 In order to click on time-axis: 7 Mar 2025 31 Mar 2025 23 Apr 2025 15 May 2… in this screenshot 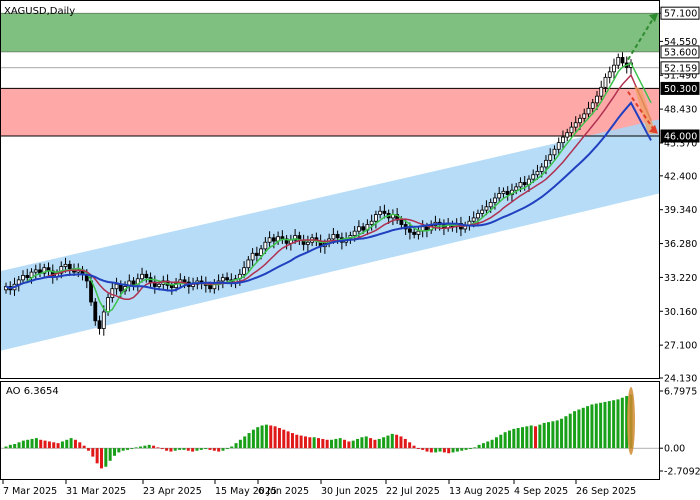, I will do `click(319, 488)`.